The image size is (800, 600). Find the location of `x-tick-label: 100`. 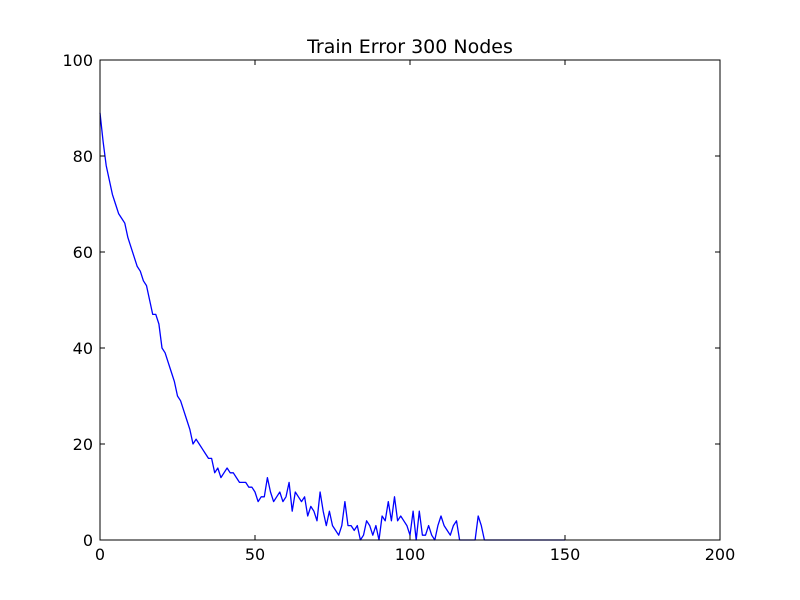

x-tick-label: 100 is located at coordinates (410, 554).